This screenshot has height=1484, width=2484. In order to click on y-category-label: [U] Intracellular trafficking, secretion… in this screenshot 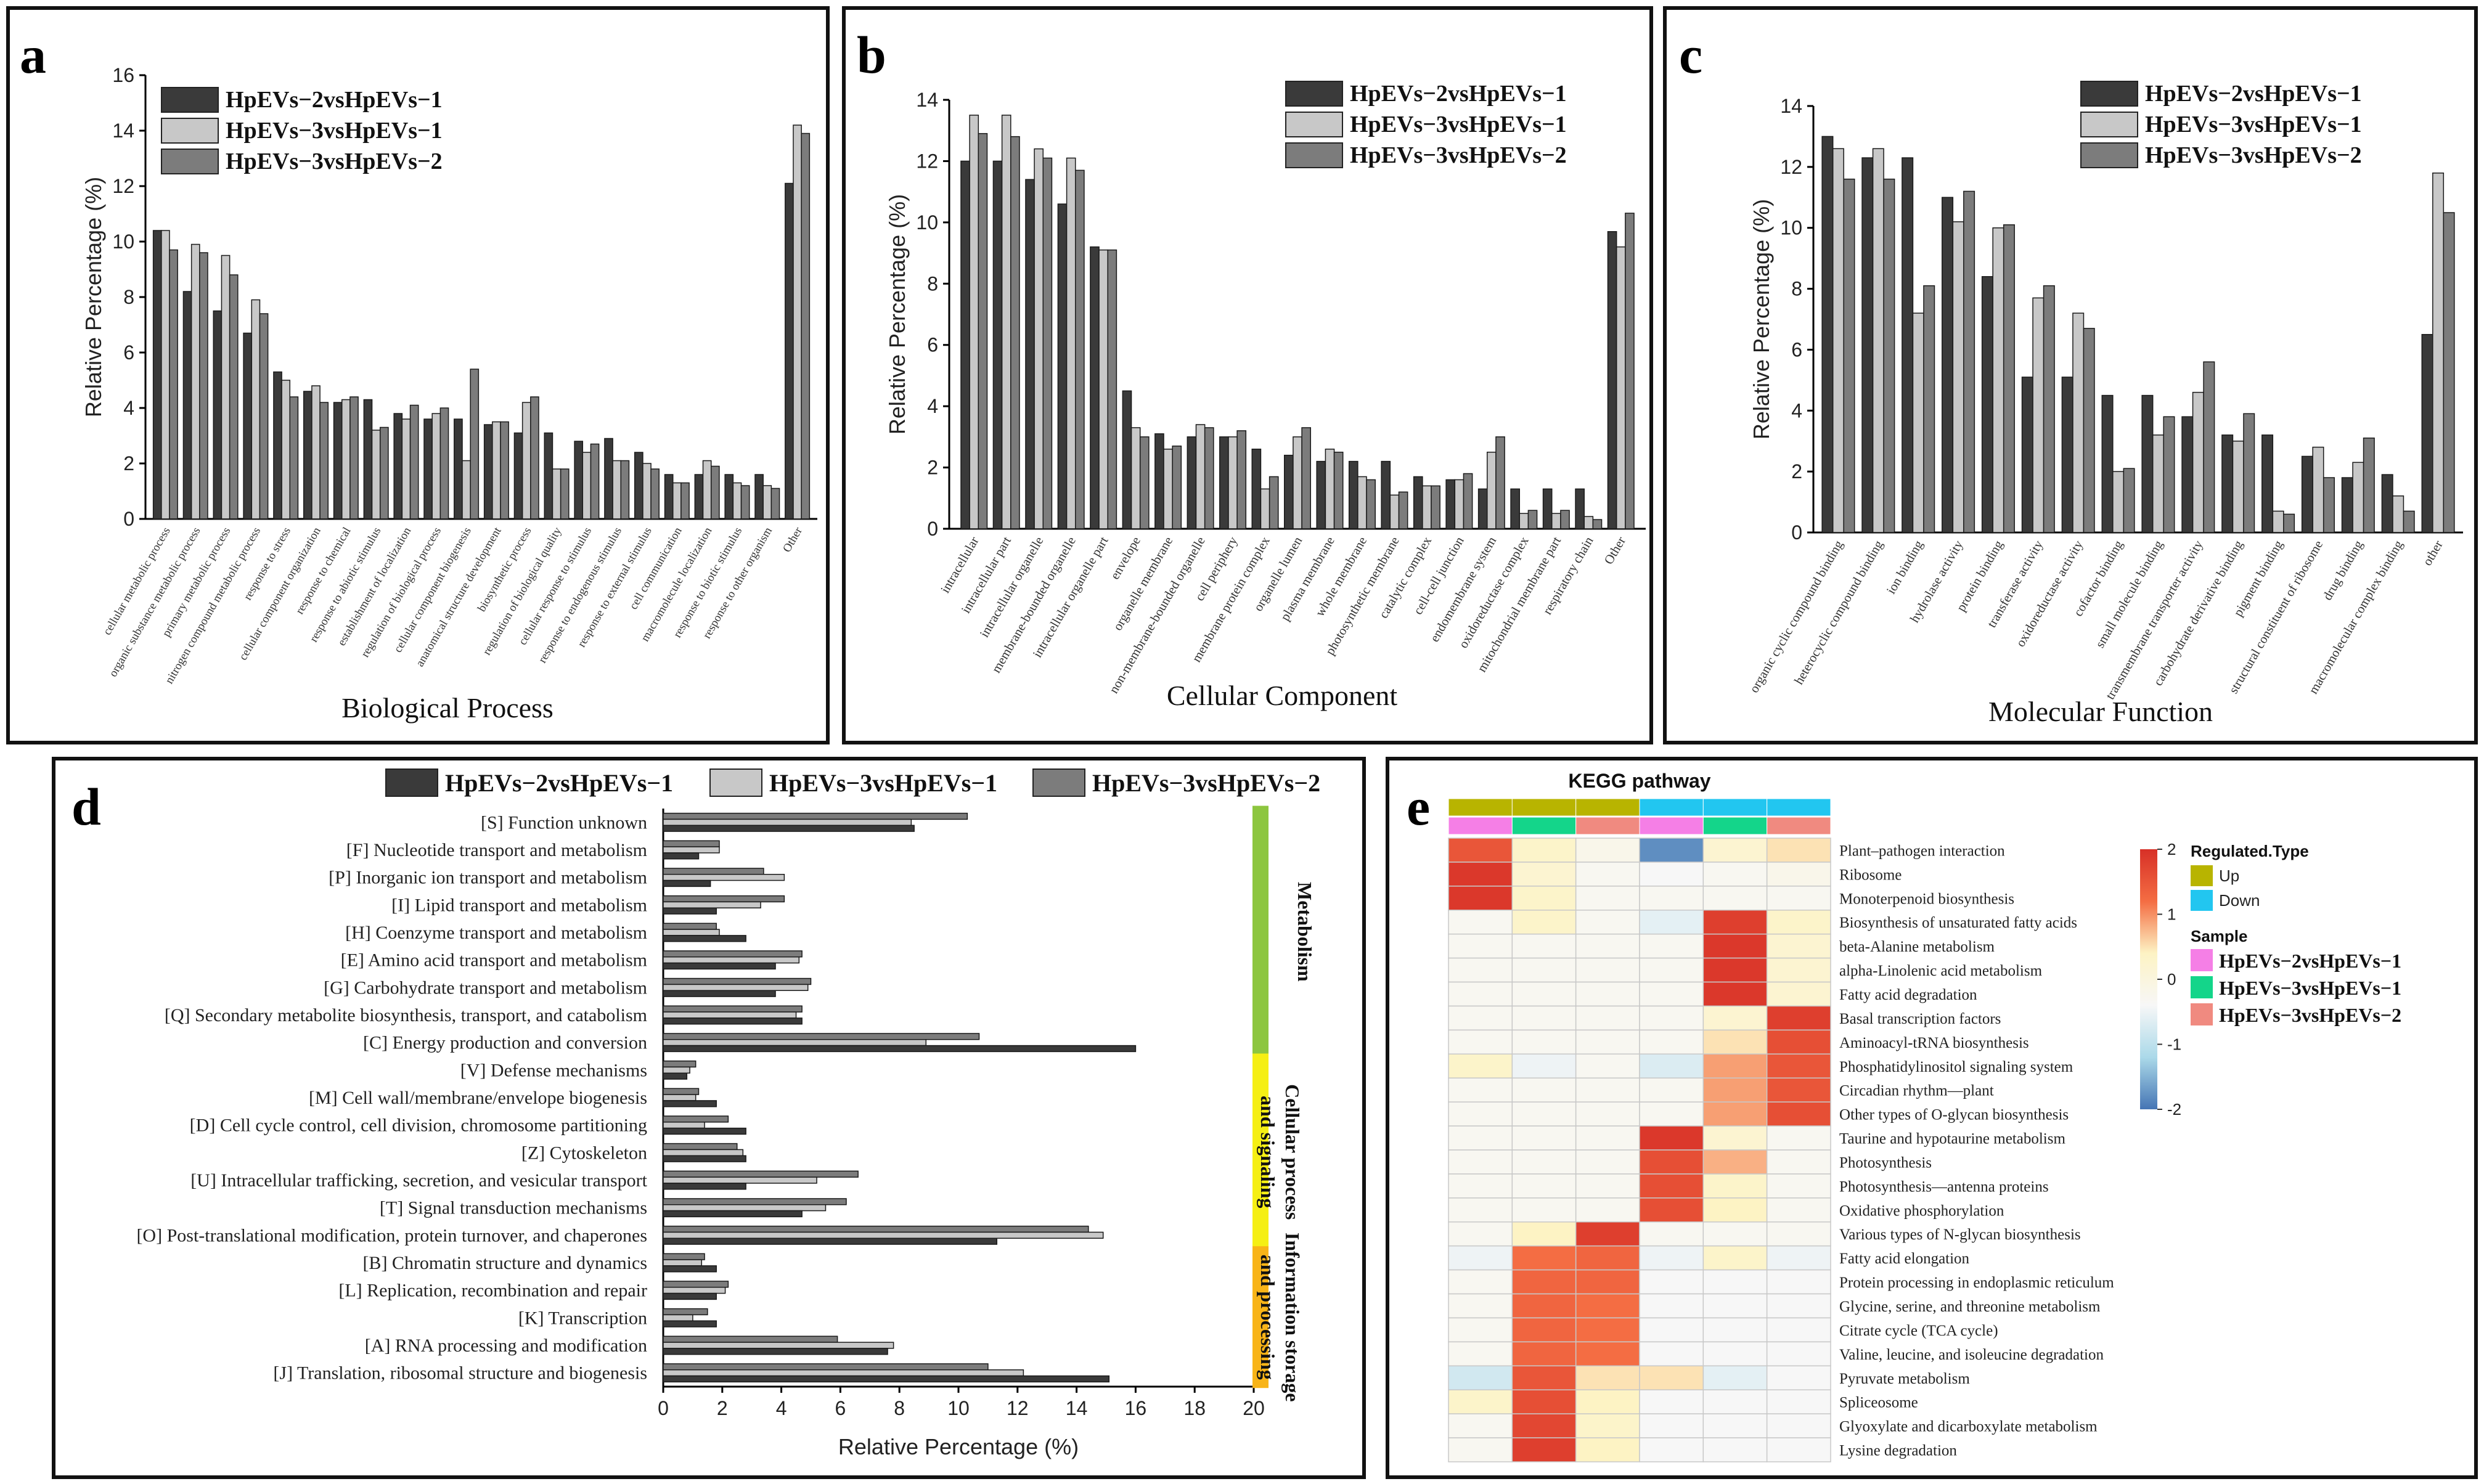, I will do `click(418, 1180)`.